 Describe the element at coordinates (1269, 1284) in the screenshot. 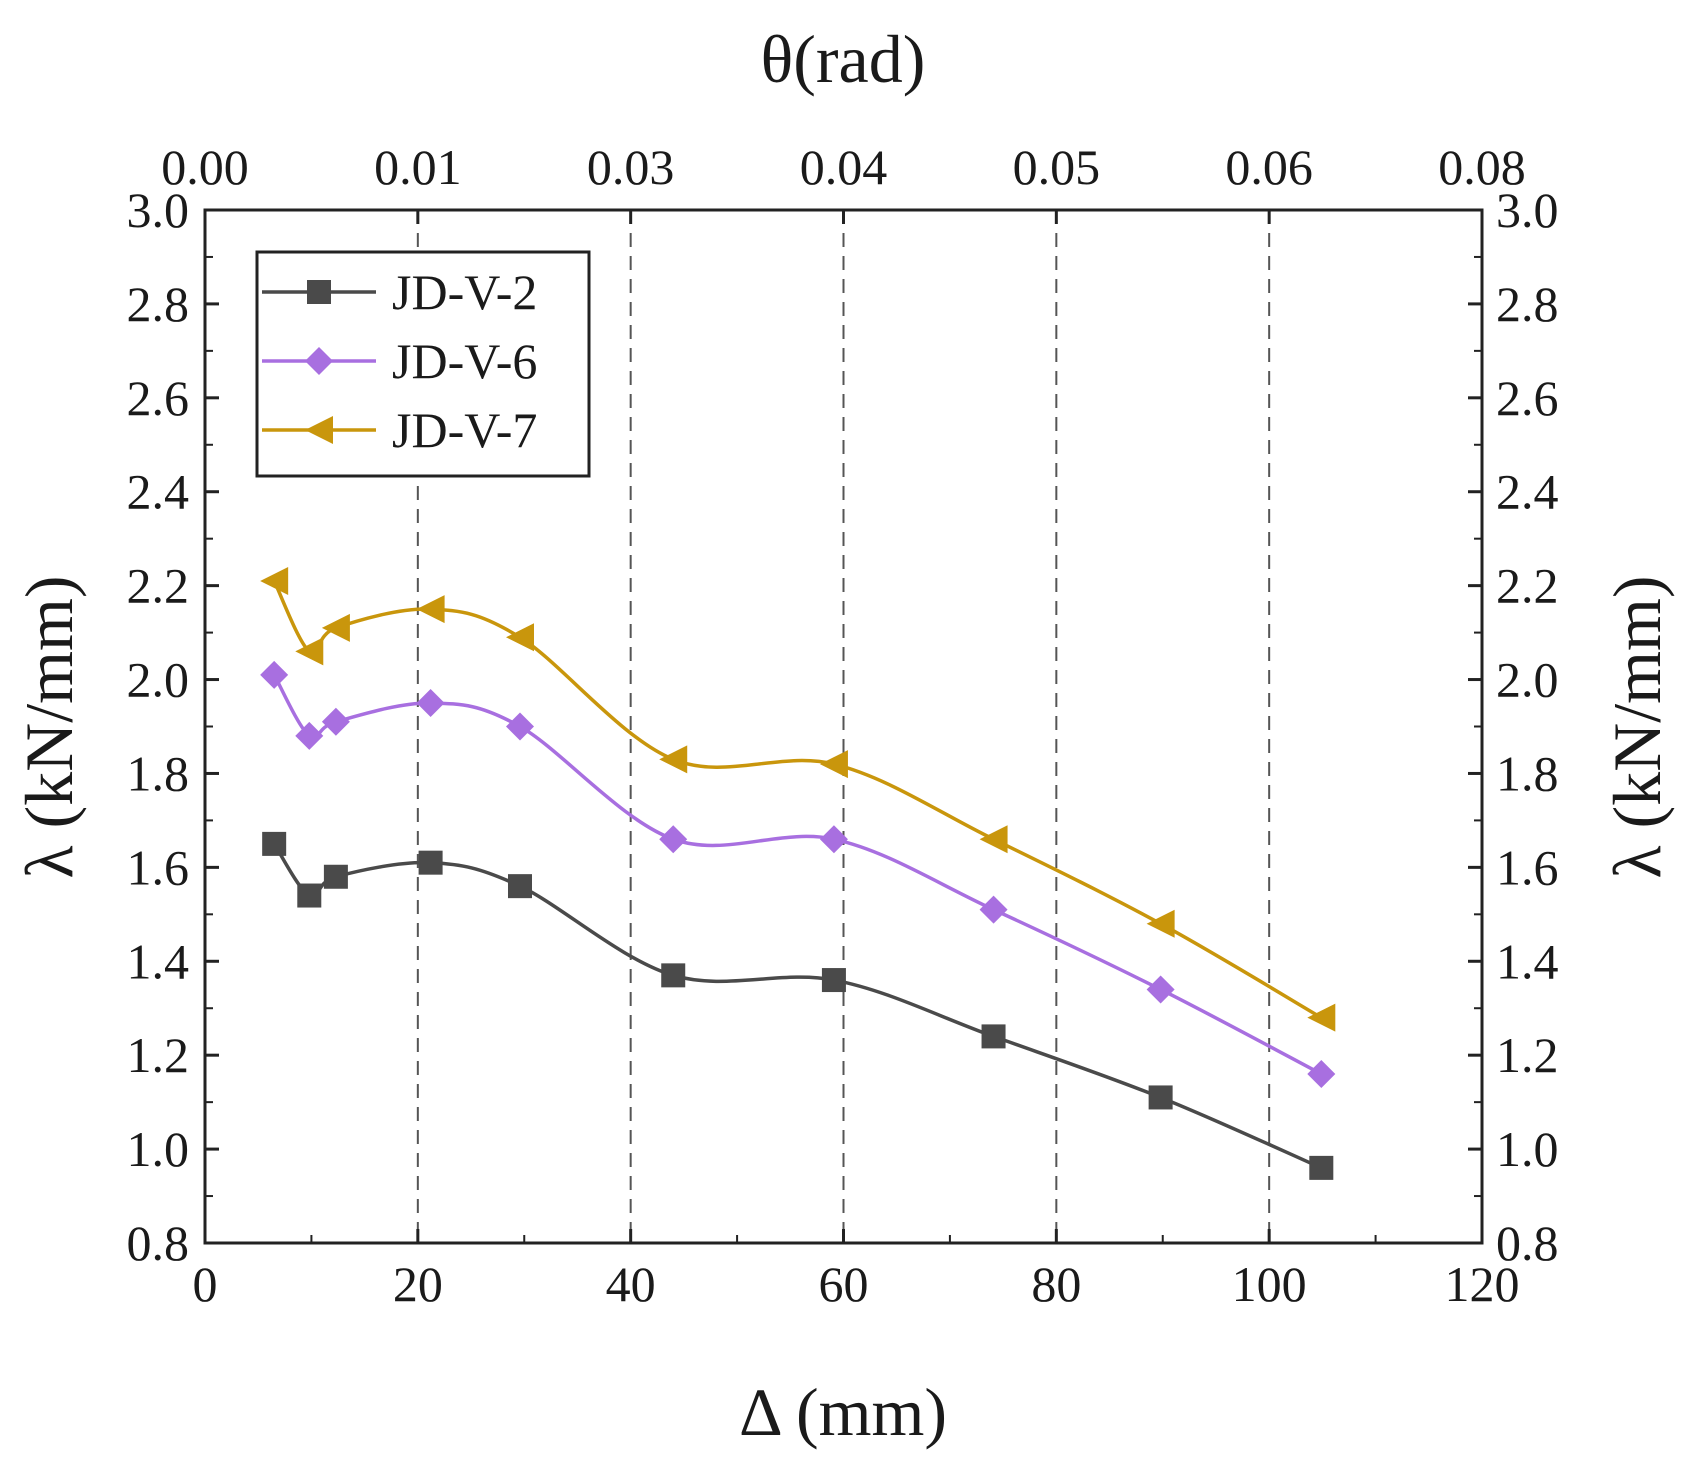

I see `x-tick-label-5: 100` at that location.